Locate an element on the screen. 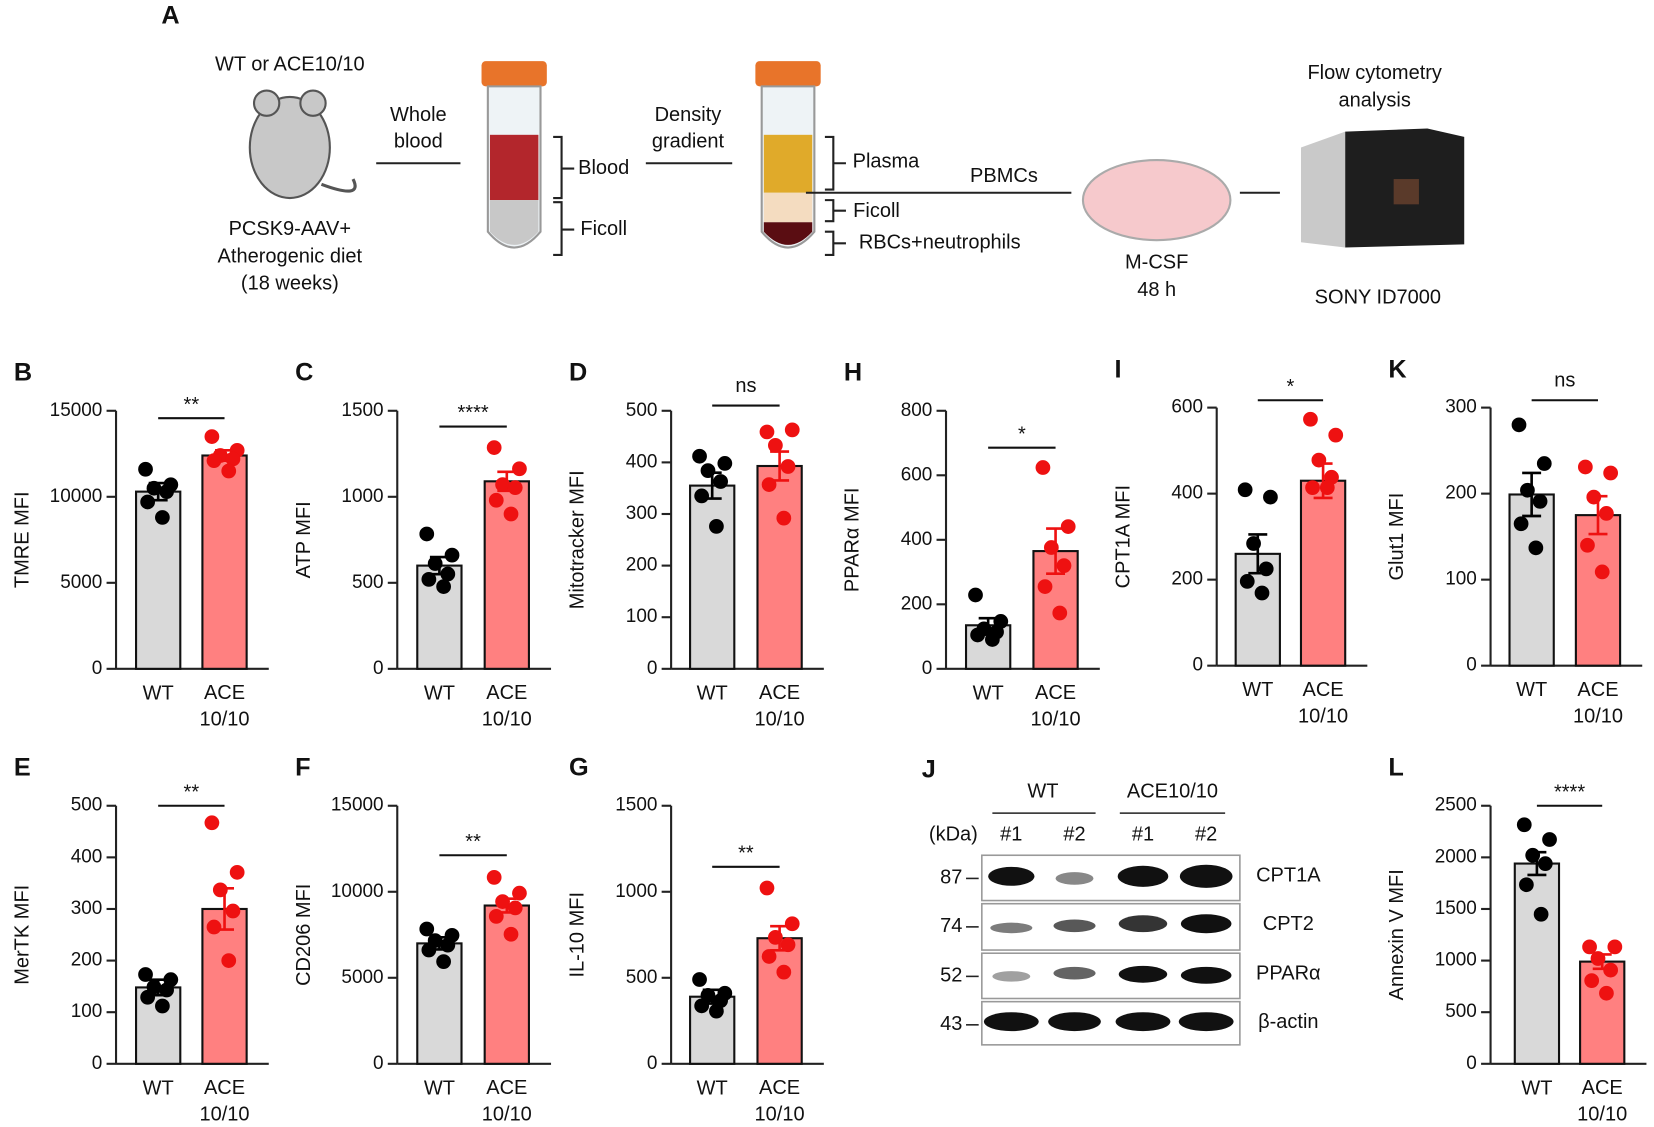  dish is located at coordinates (1156, 200).